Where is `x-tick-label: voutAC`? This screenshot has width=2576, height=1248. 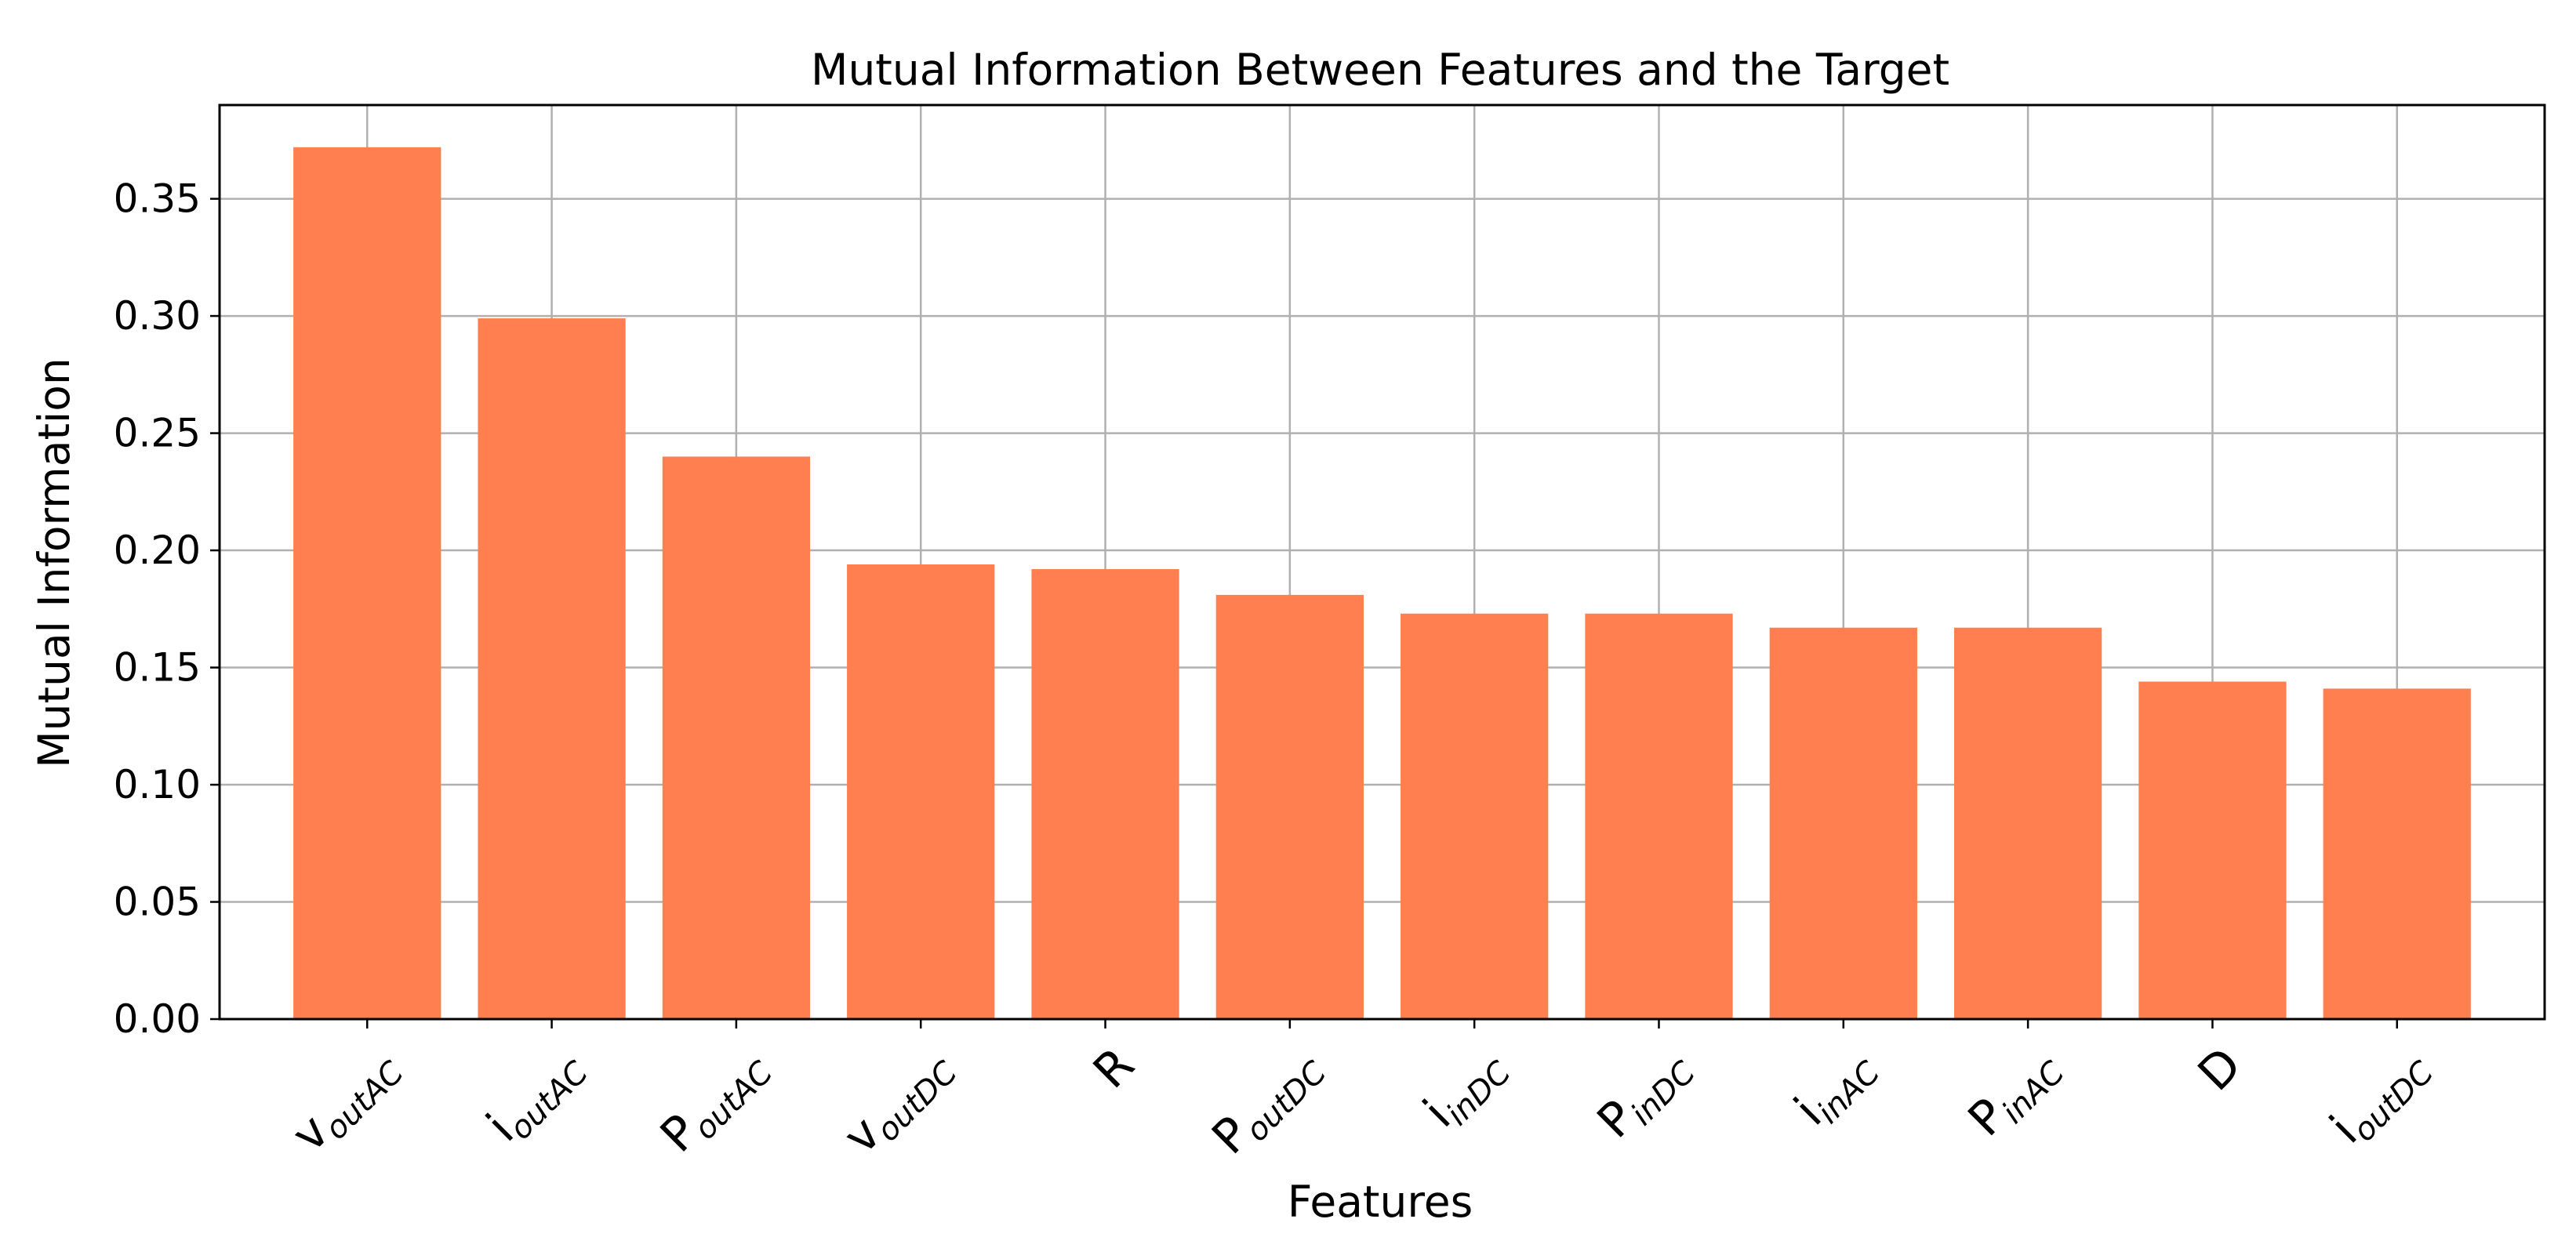 x-tick-label: voutAC is located at coordinates (346, 1101).